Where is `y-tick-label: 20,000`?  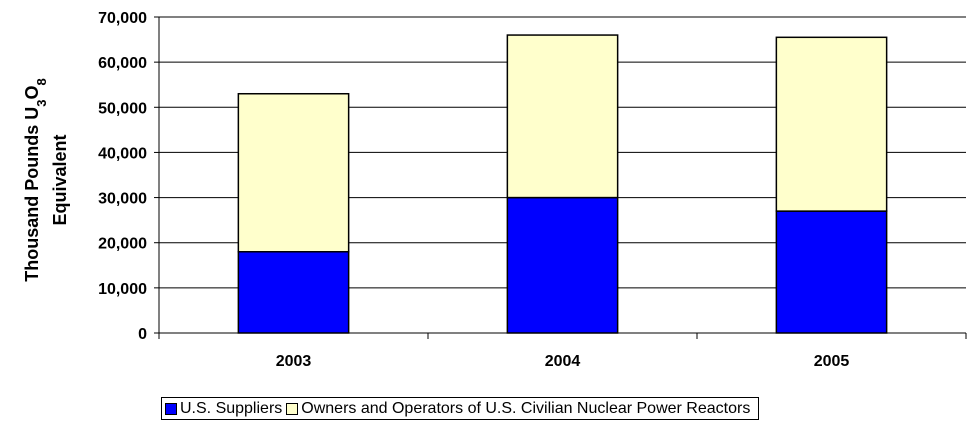
y-tick-label: 20,000 is located at coordinates (122, 244).